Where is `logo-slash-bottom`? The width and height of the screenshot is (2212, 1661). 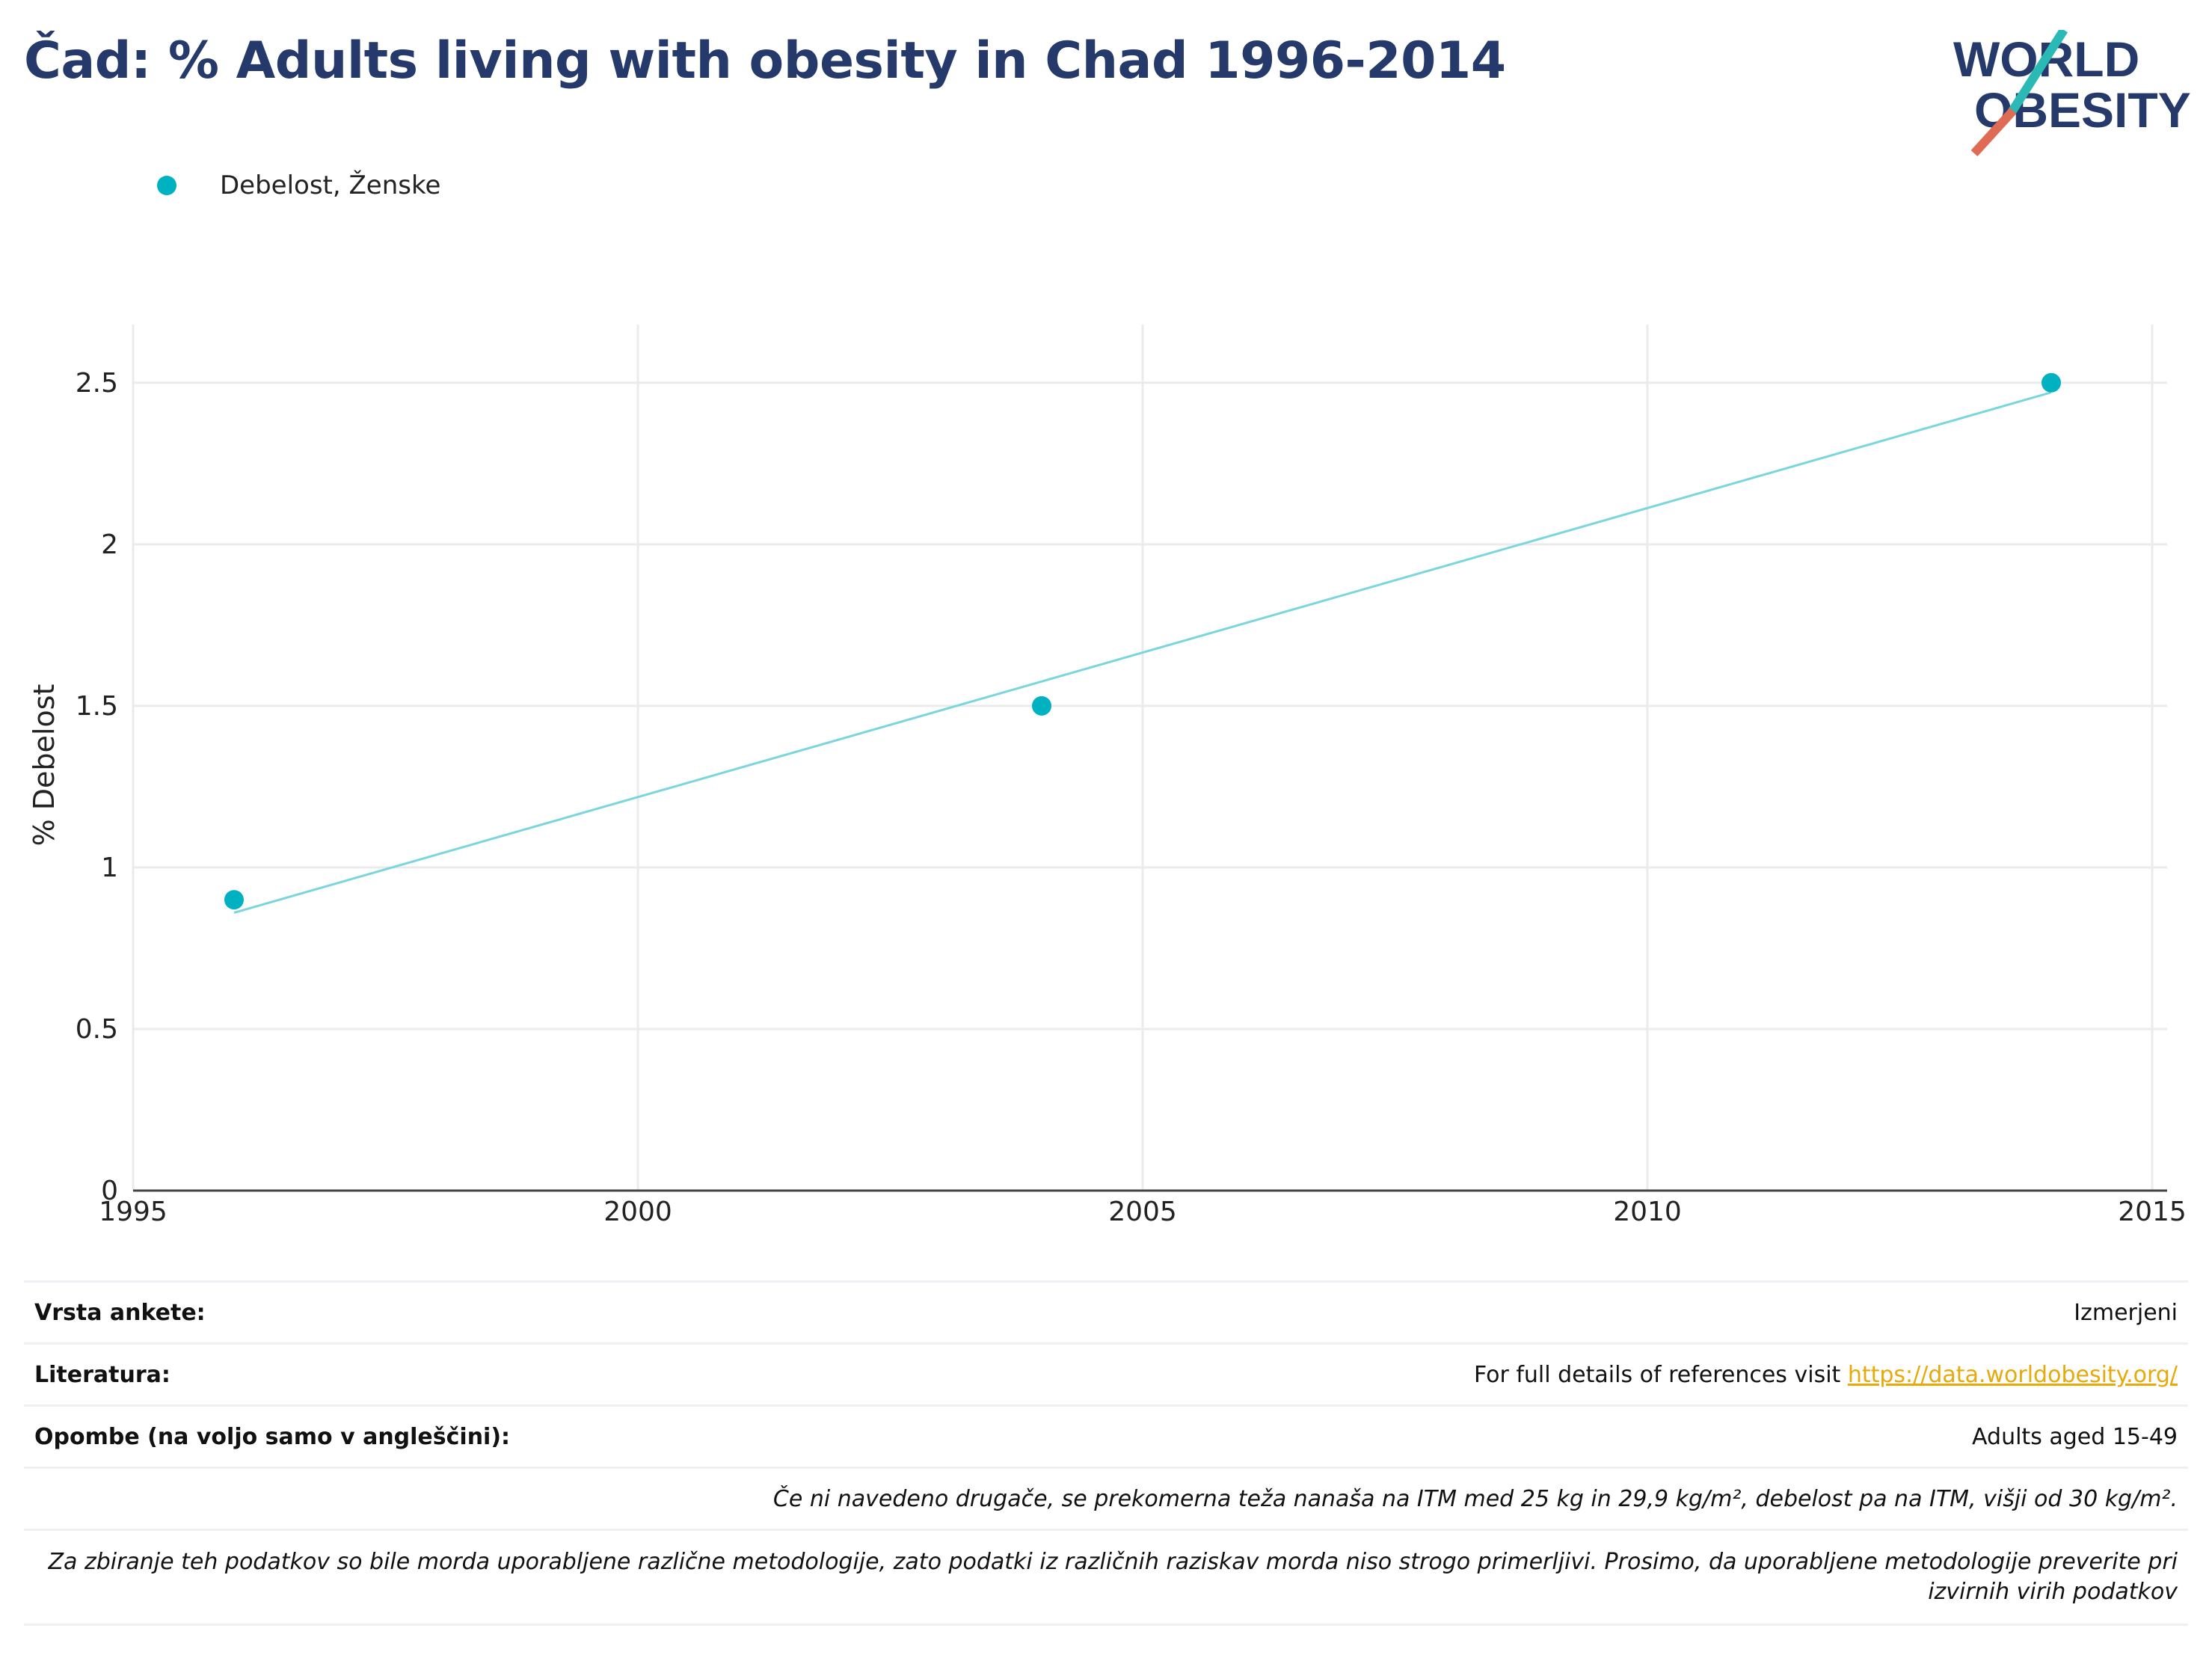 logo-slash-bottom is located at coordinates (1993, 132).